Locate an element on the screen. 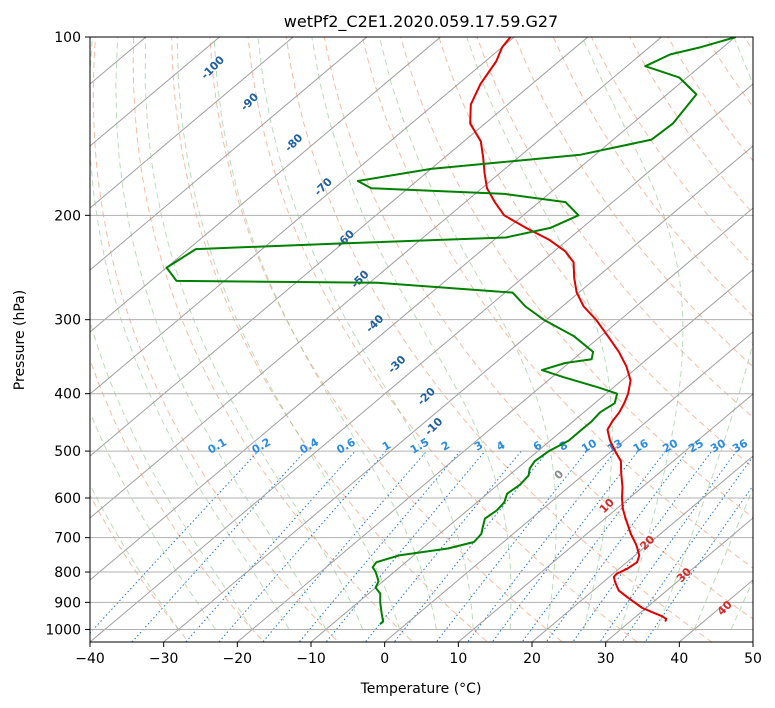  x-axis-title: Temperature (°C) is located at coordinates (421, 689).